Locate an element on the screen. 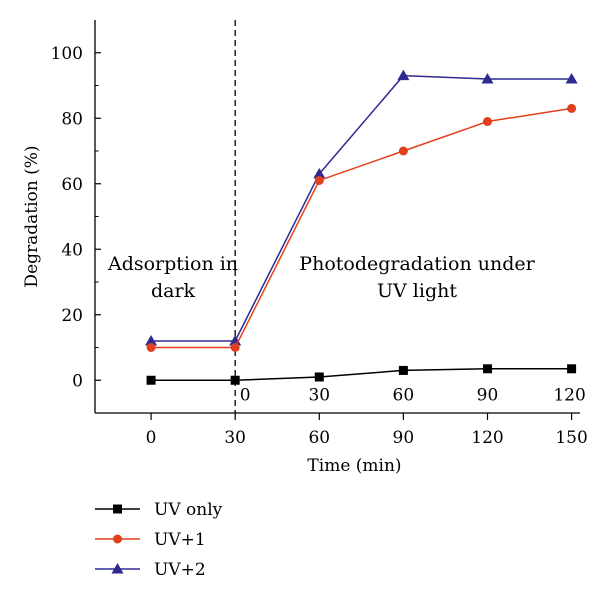 This screenshot has height=595, width=600. y-tick-label: 0 is located at coordinates (77, 381).